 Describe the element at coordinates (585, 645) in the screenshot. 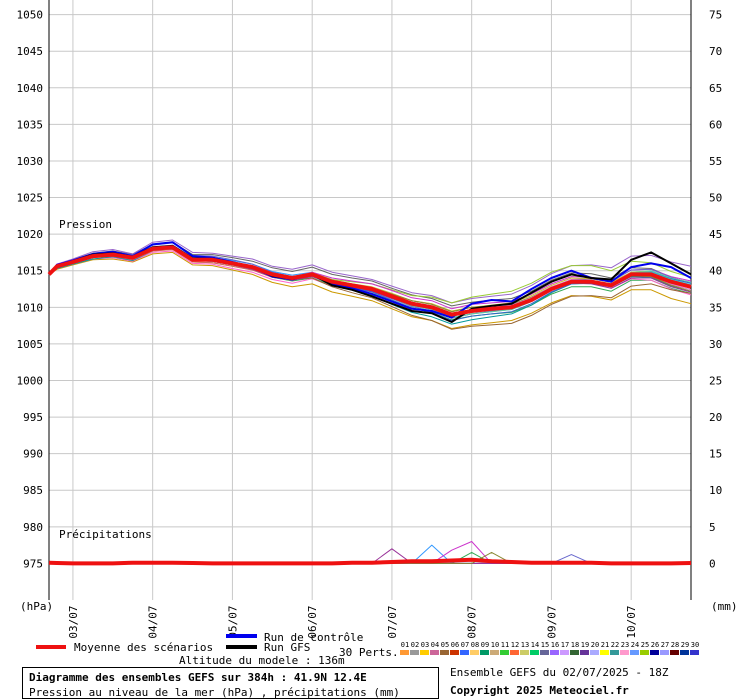

I see `pert-number: 19` at that location.